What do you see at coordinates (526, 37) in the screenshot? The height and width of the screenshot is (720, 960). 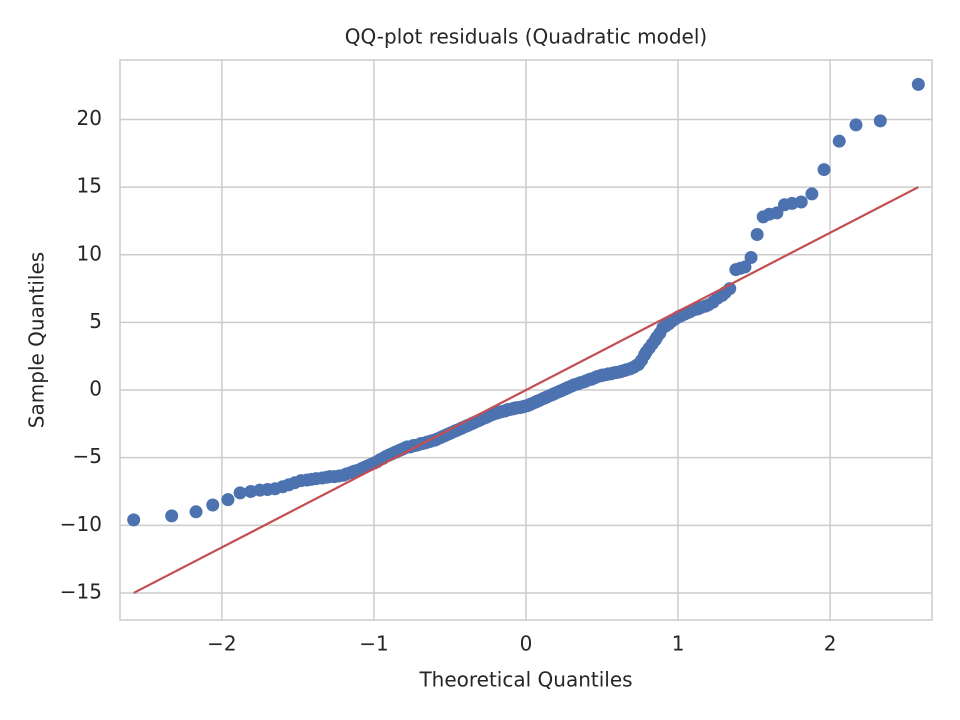 I see `chart-title: QQ-plot residuals (Quadratic model)` at bounding box center [526, 37].